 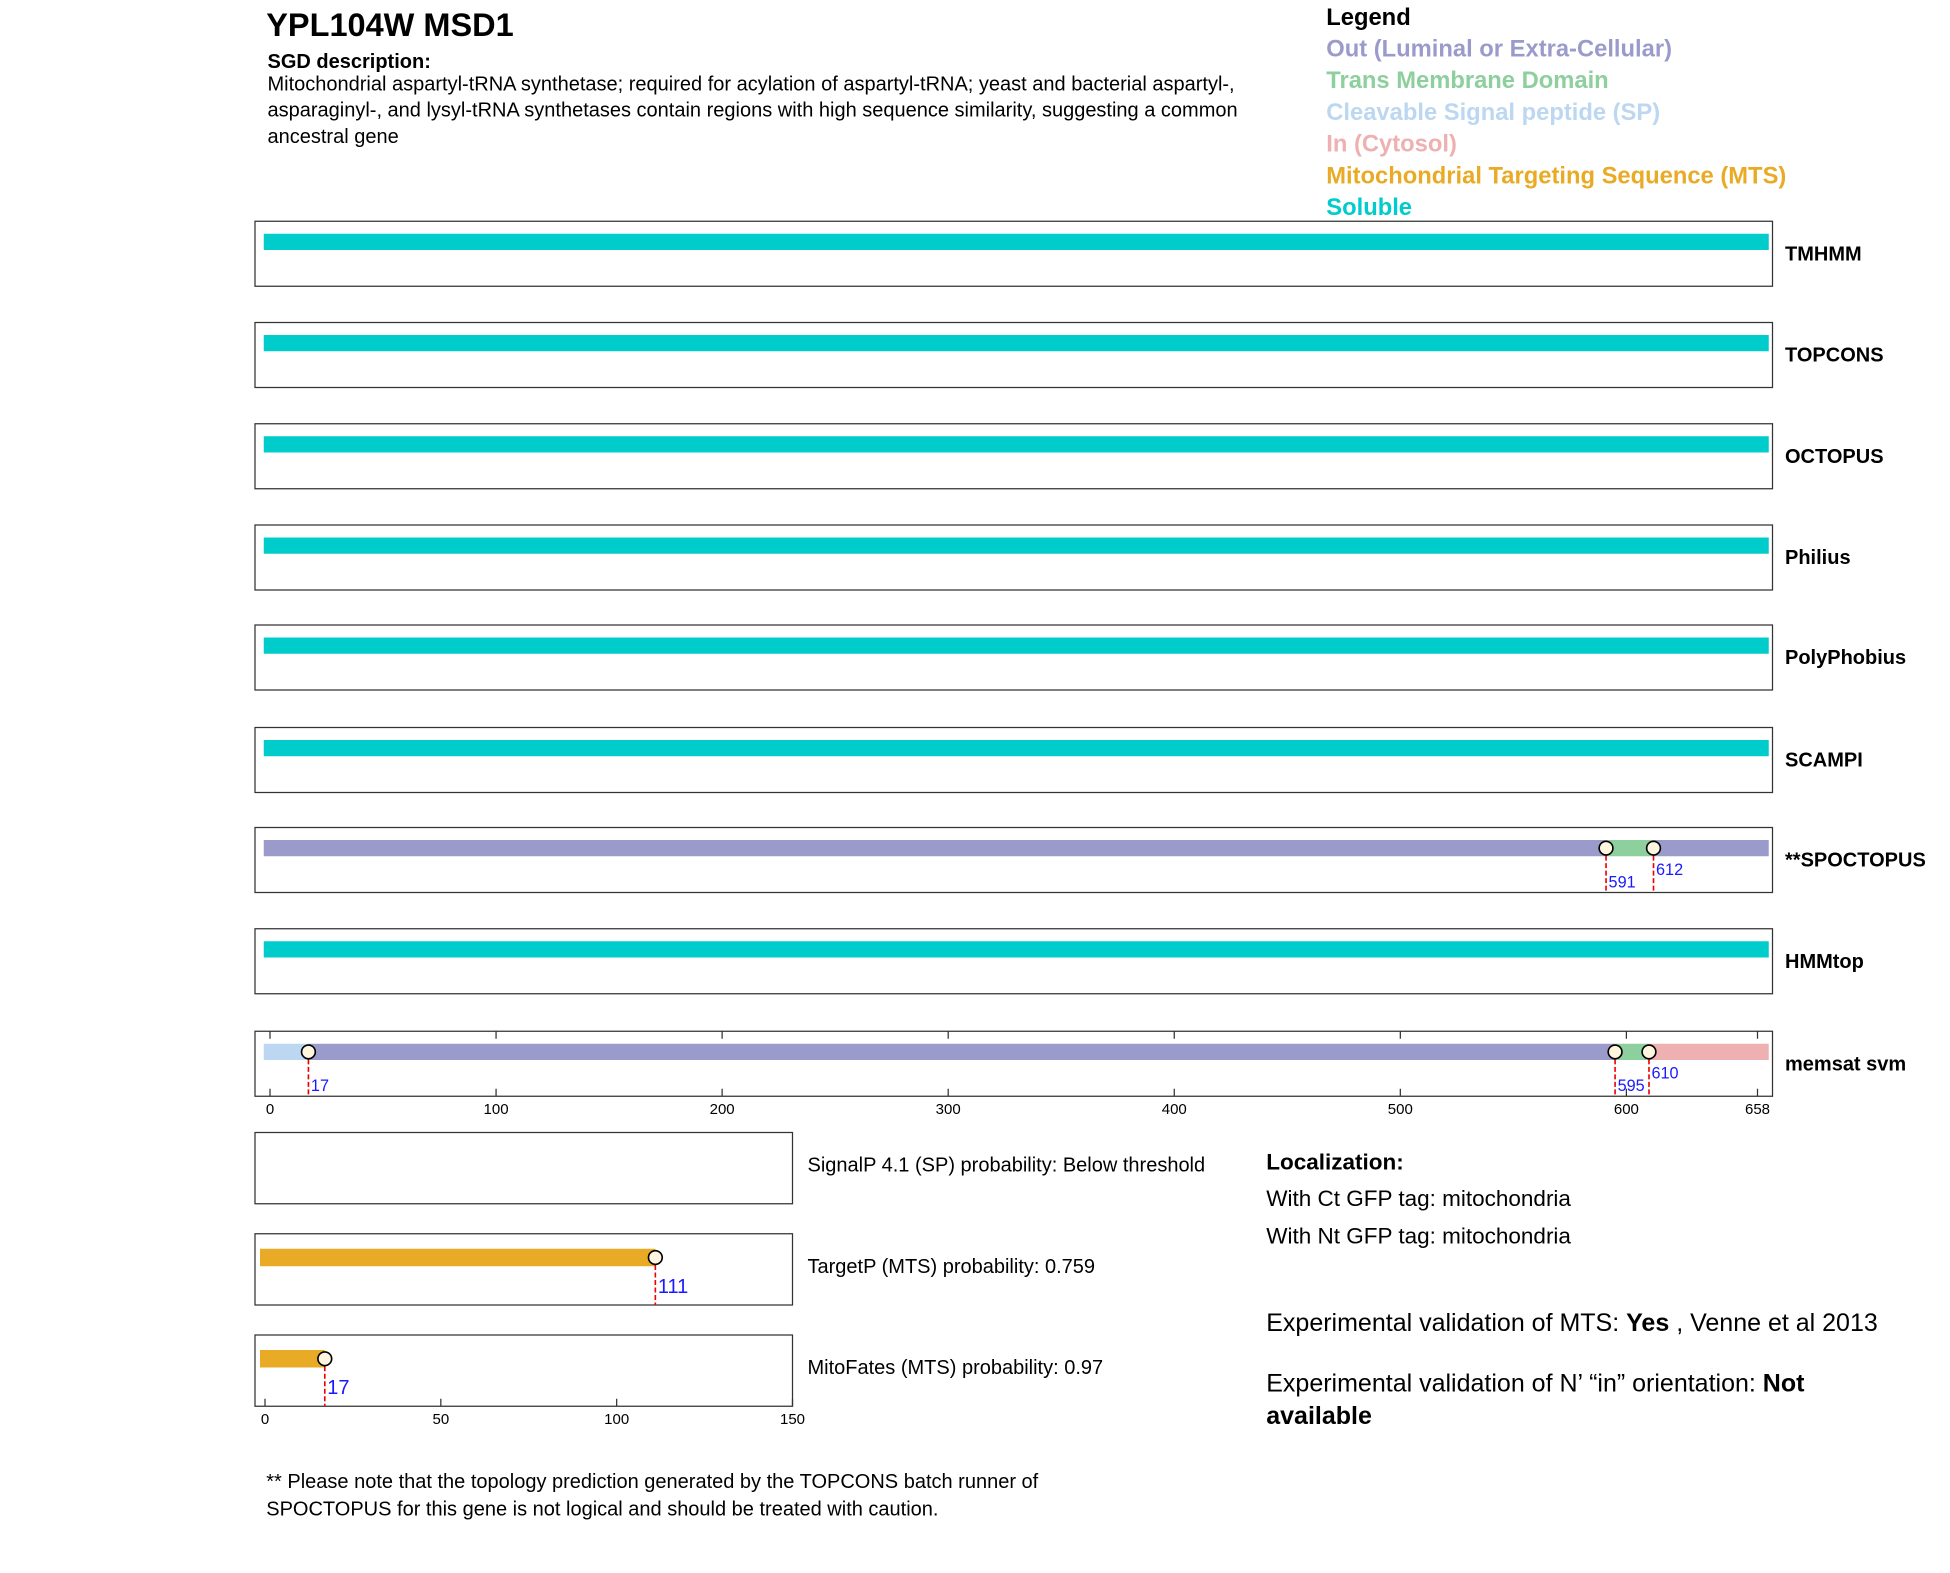 I want to click on validation-note: , Venne et al 2013, so click(x=1777, y=1322).